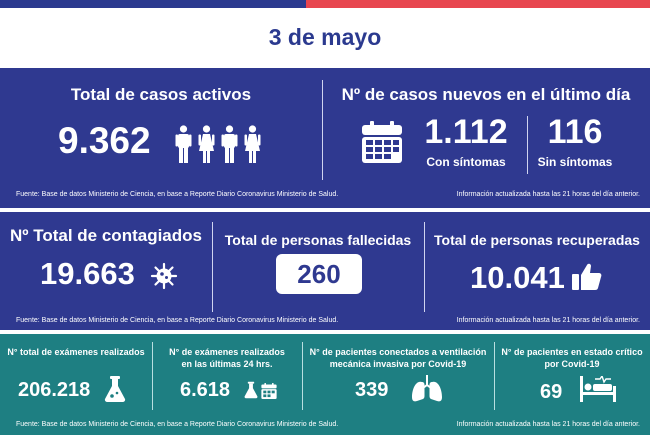  What do you see at coordinates (372, 390) in the screenshot?
I see `ventilation-value: 339` at bounding box center [372, 390].